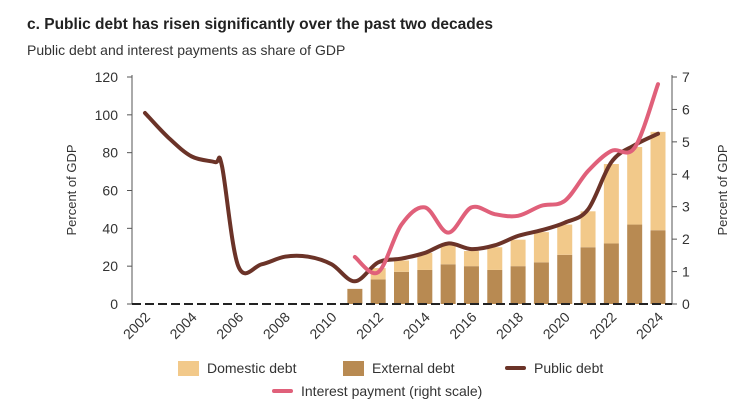 This screenshot has height=410, width=748. I want to click on y-axis-label-right: Percent of GDP, so click(722, 189).